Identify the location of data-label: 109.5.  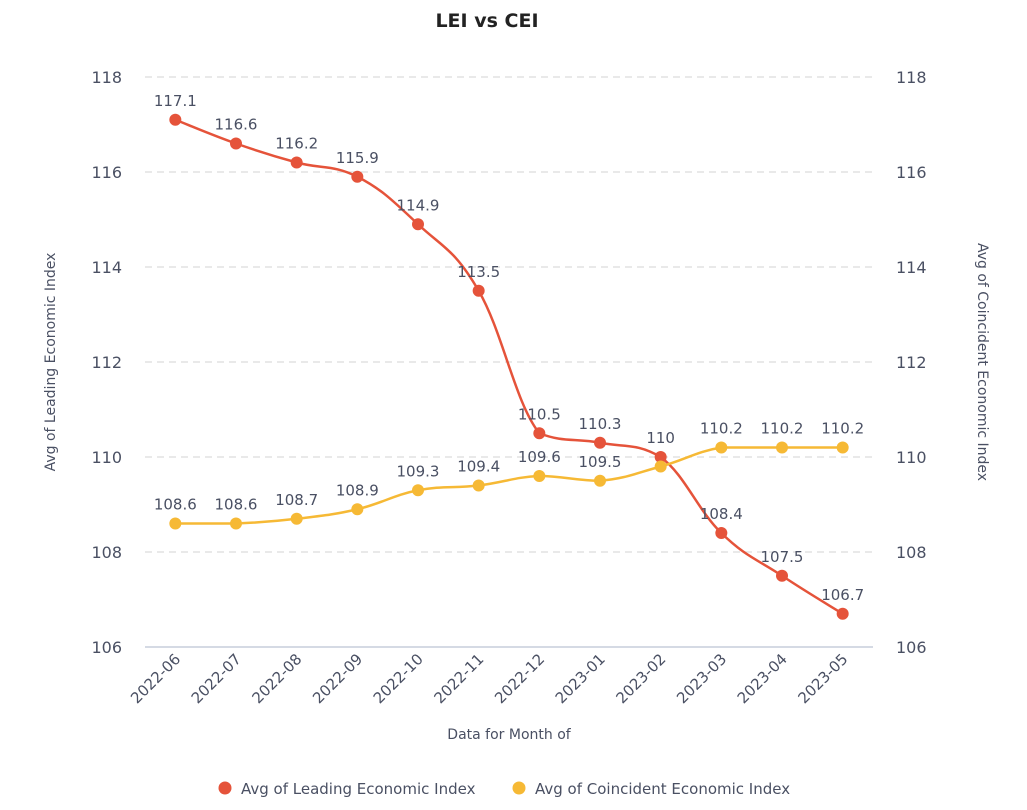
(600, 462).